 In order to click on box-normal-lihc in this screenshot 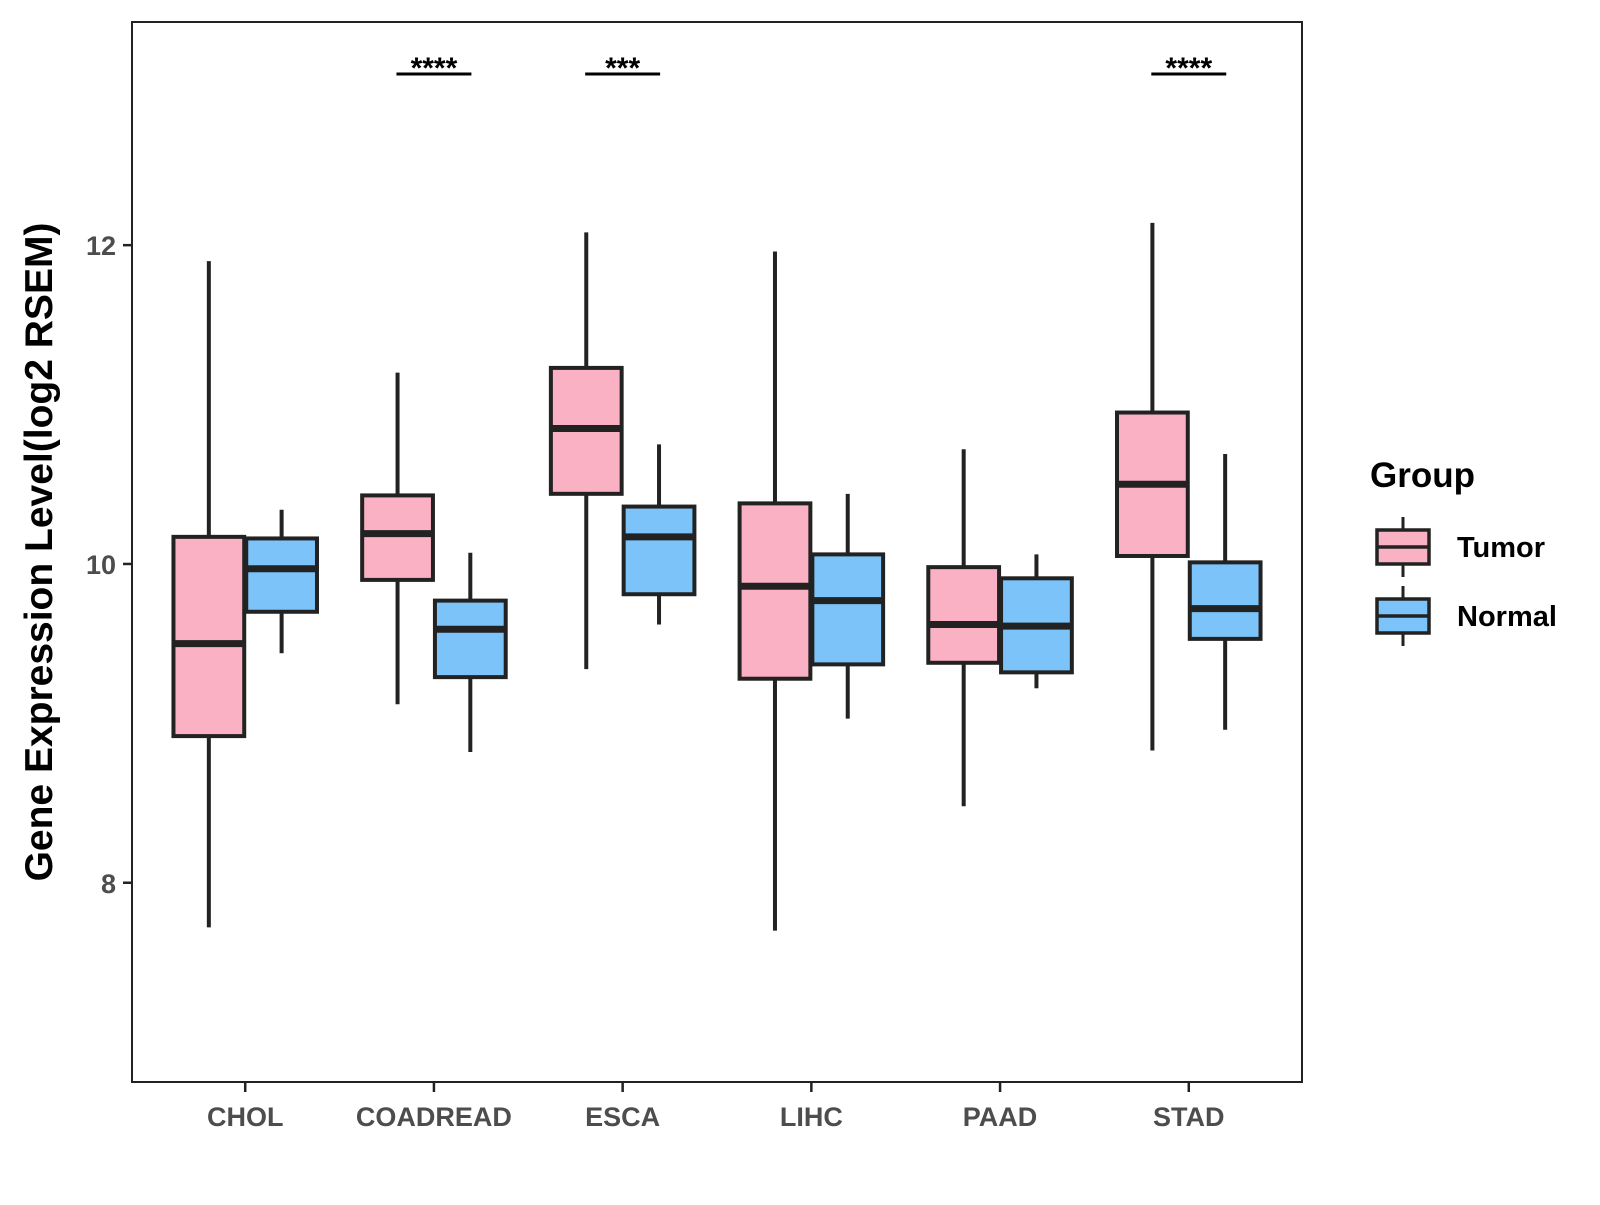, I will do `click(848, 606)`.